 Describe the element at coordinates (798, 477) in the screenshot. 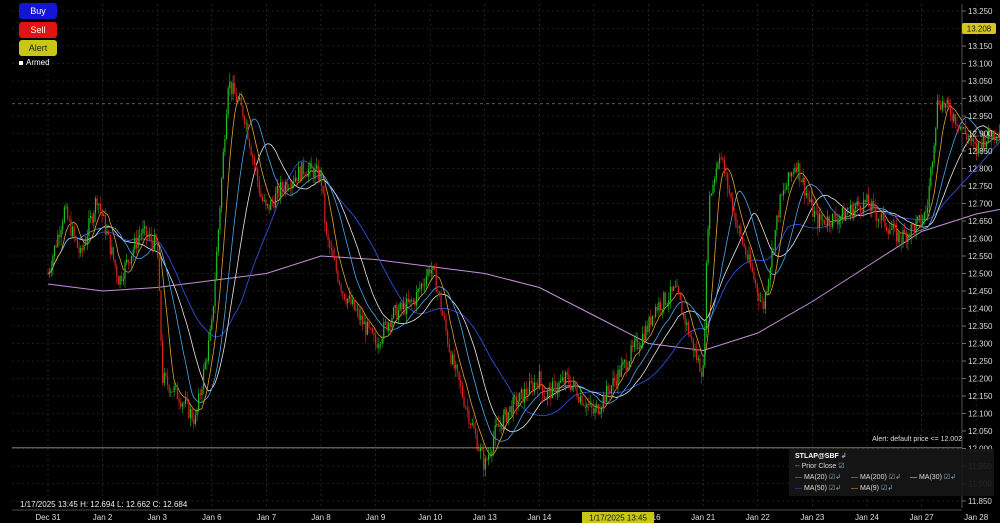

I see `line-swatch-icon: —` at that location.